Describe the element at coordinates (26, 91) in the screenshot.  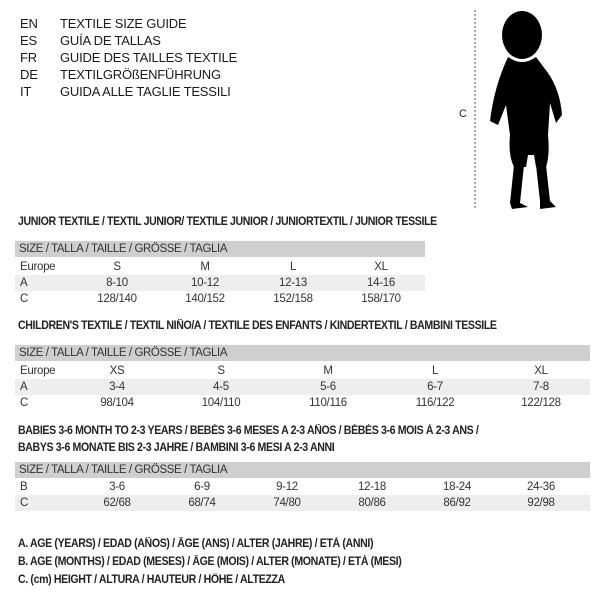
I see `lang-code: IT` at that location.